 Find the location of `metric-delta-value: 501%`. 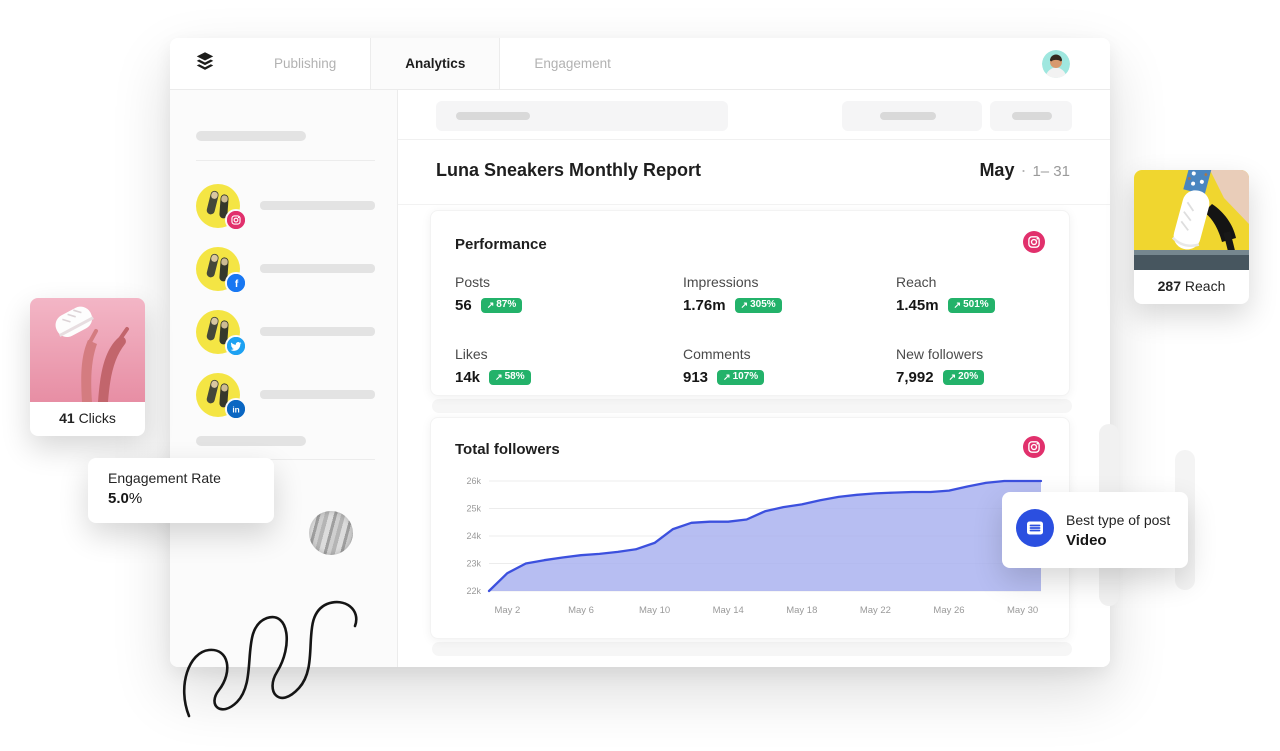

metric-delta-value: 501% is located at coordinates (976, 305).